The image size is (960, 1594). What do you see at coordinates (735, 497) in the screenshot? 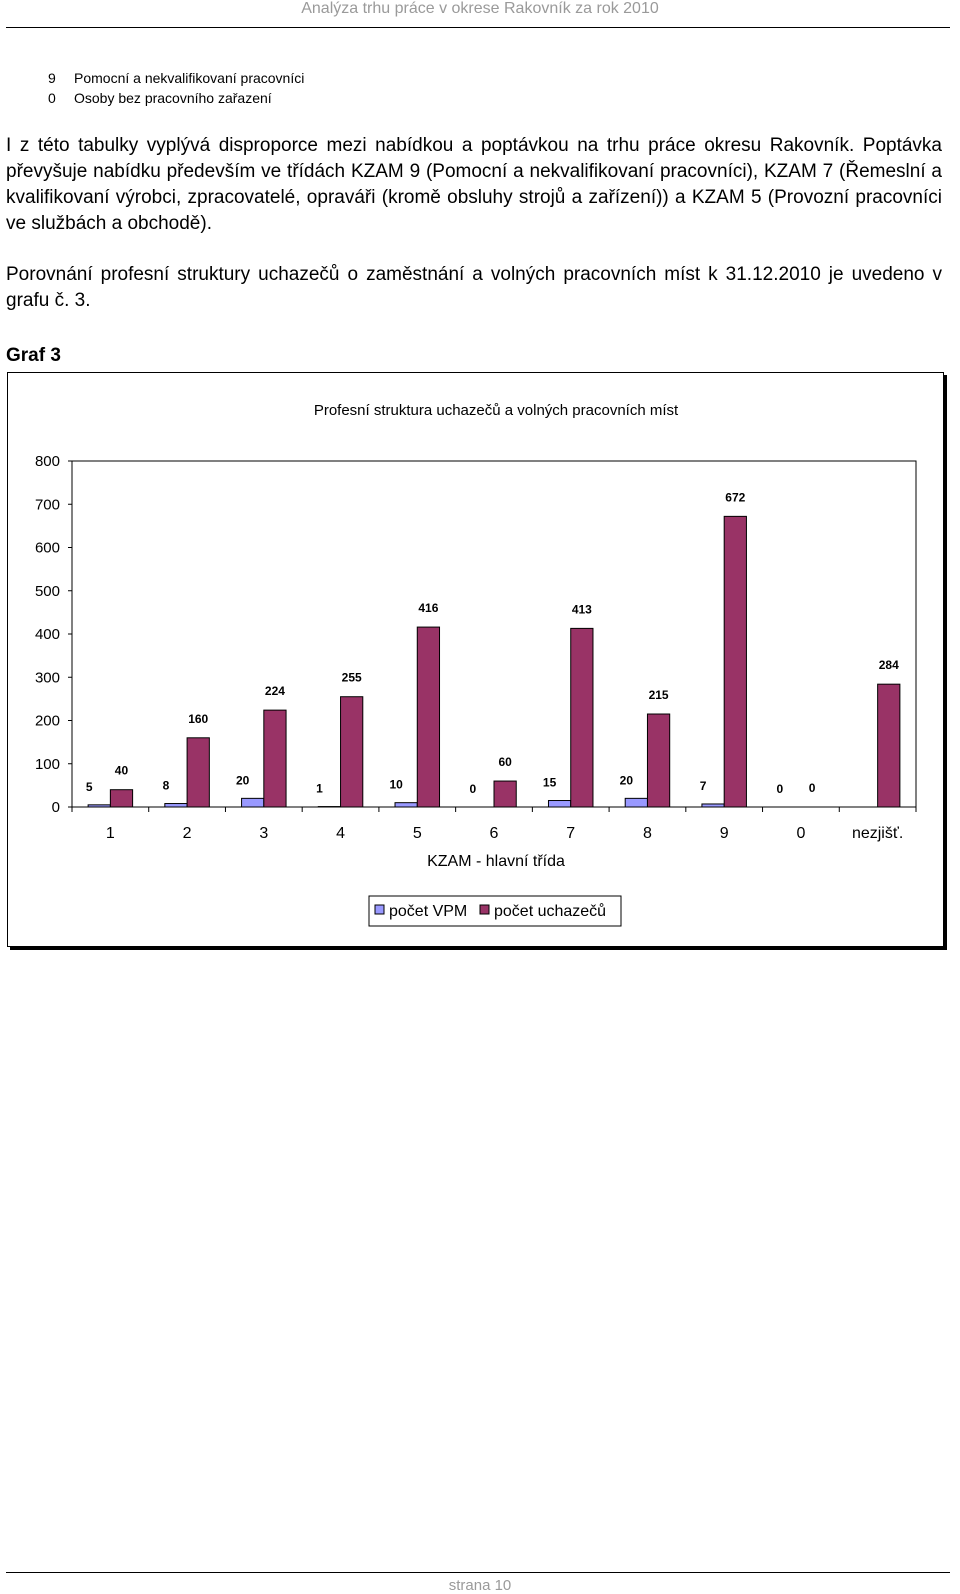
I see `data-label: 672` at bounding box center [735, 497].